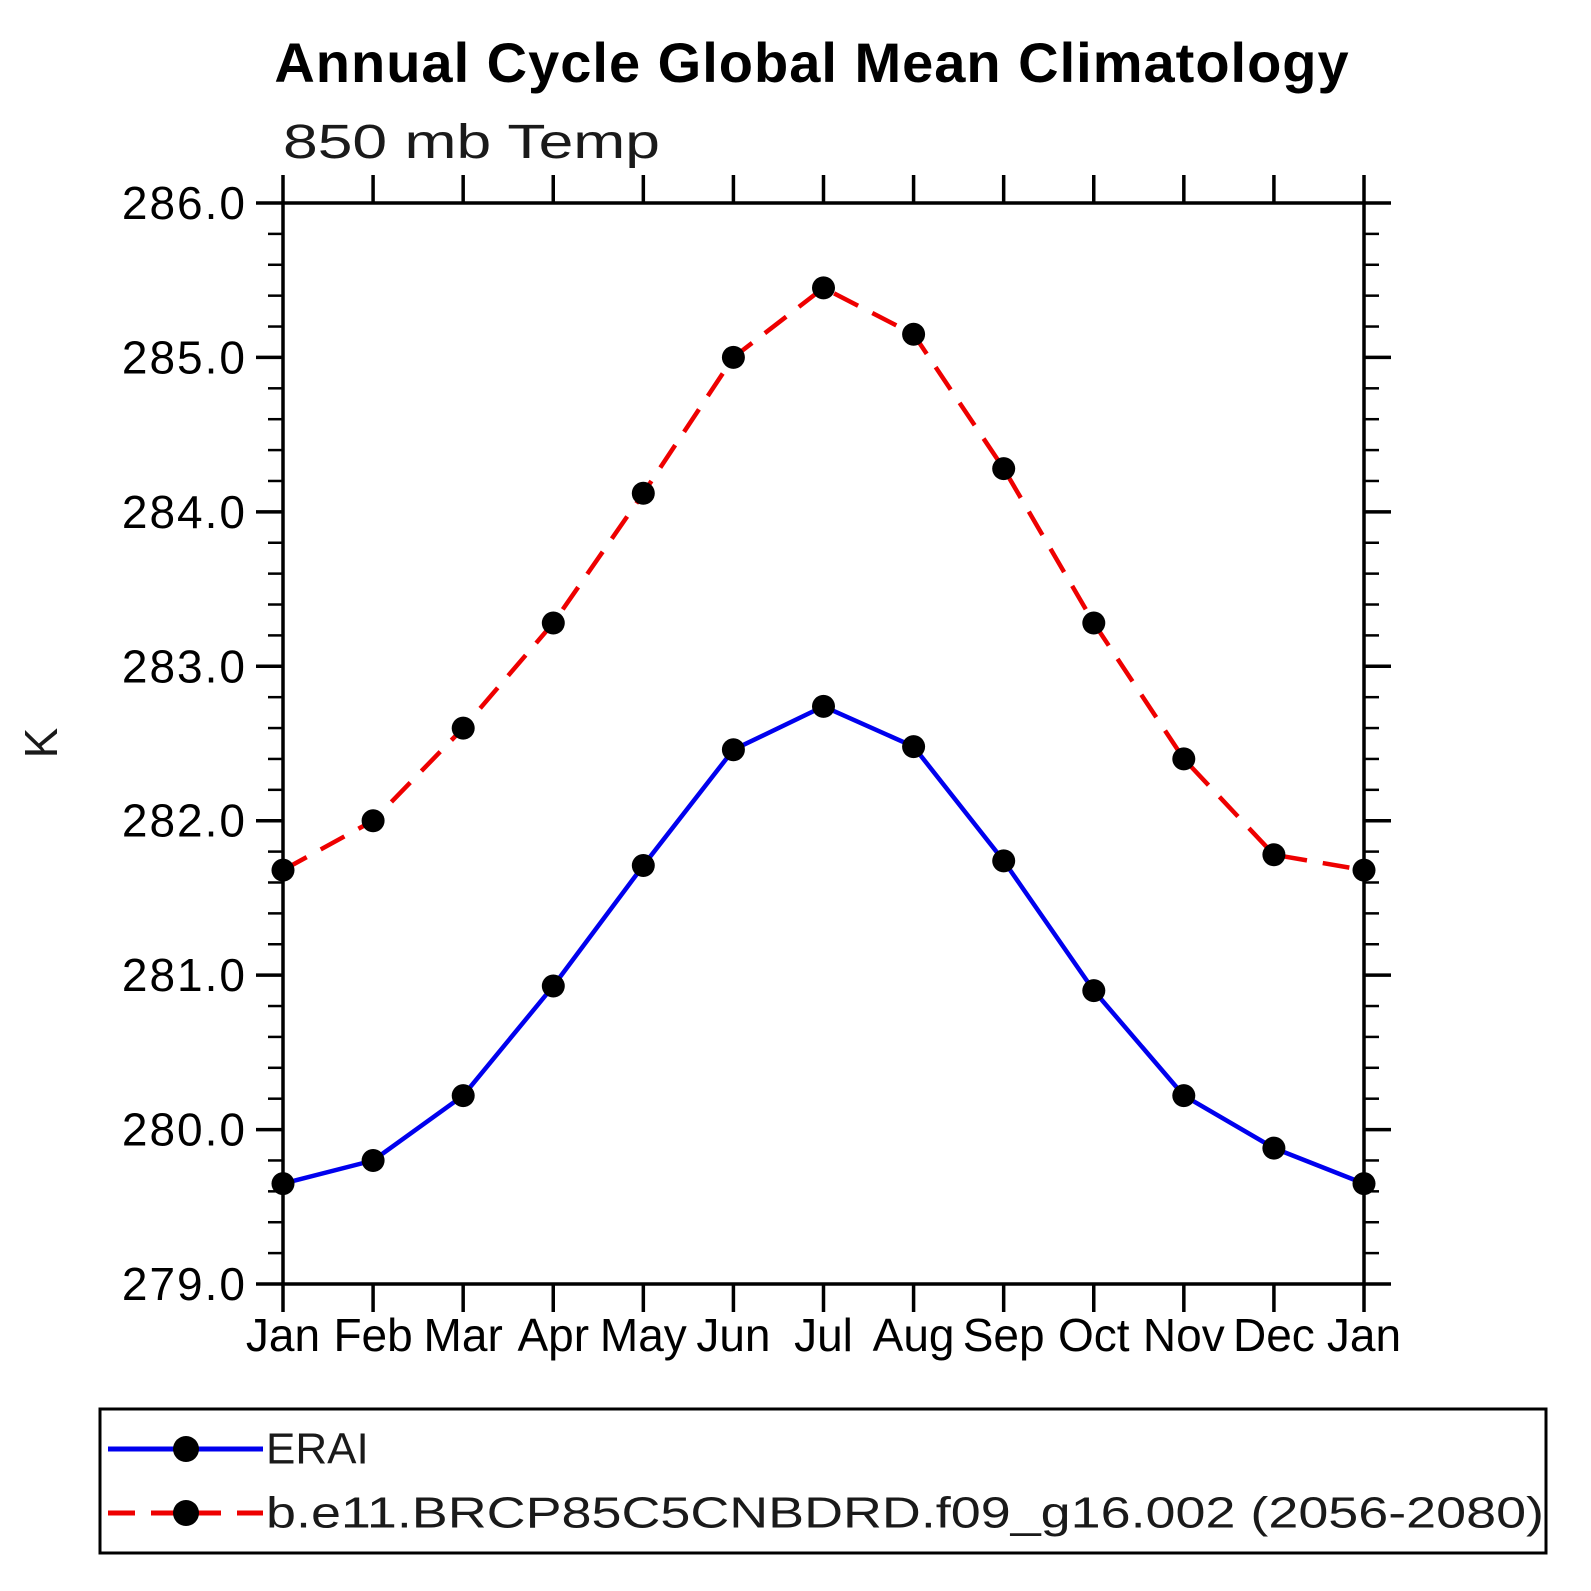  Describe the element at coordinates (643, 1335) in the screenshot. I see `x-tick-label: May` at that location.